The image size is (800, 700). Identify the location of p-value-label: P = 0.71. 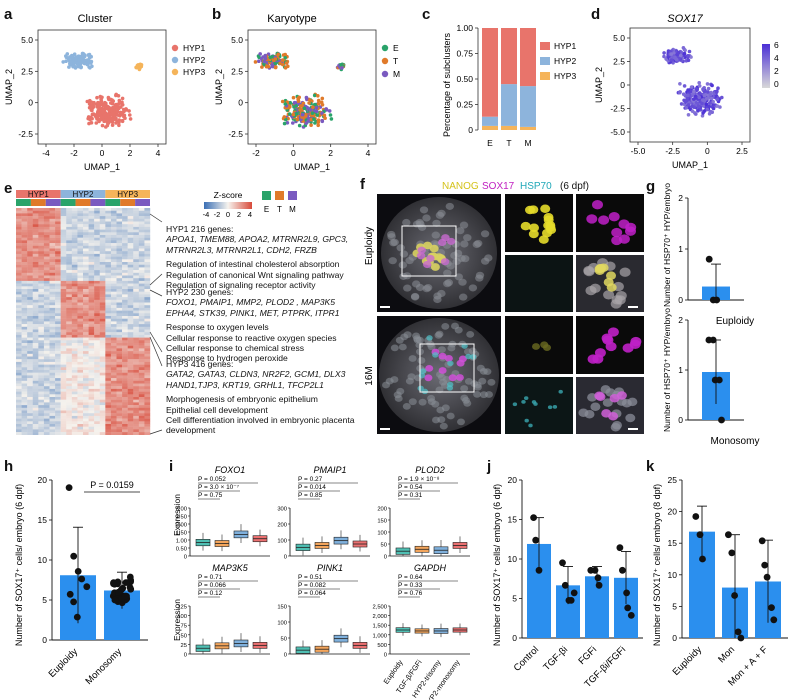
(210, 577).